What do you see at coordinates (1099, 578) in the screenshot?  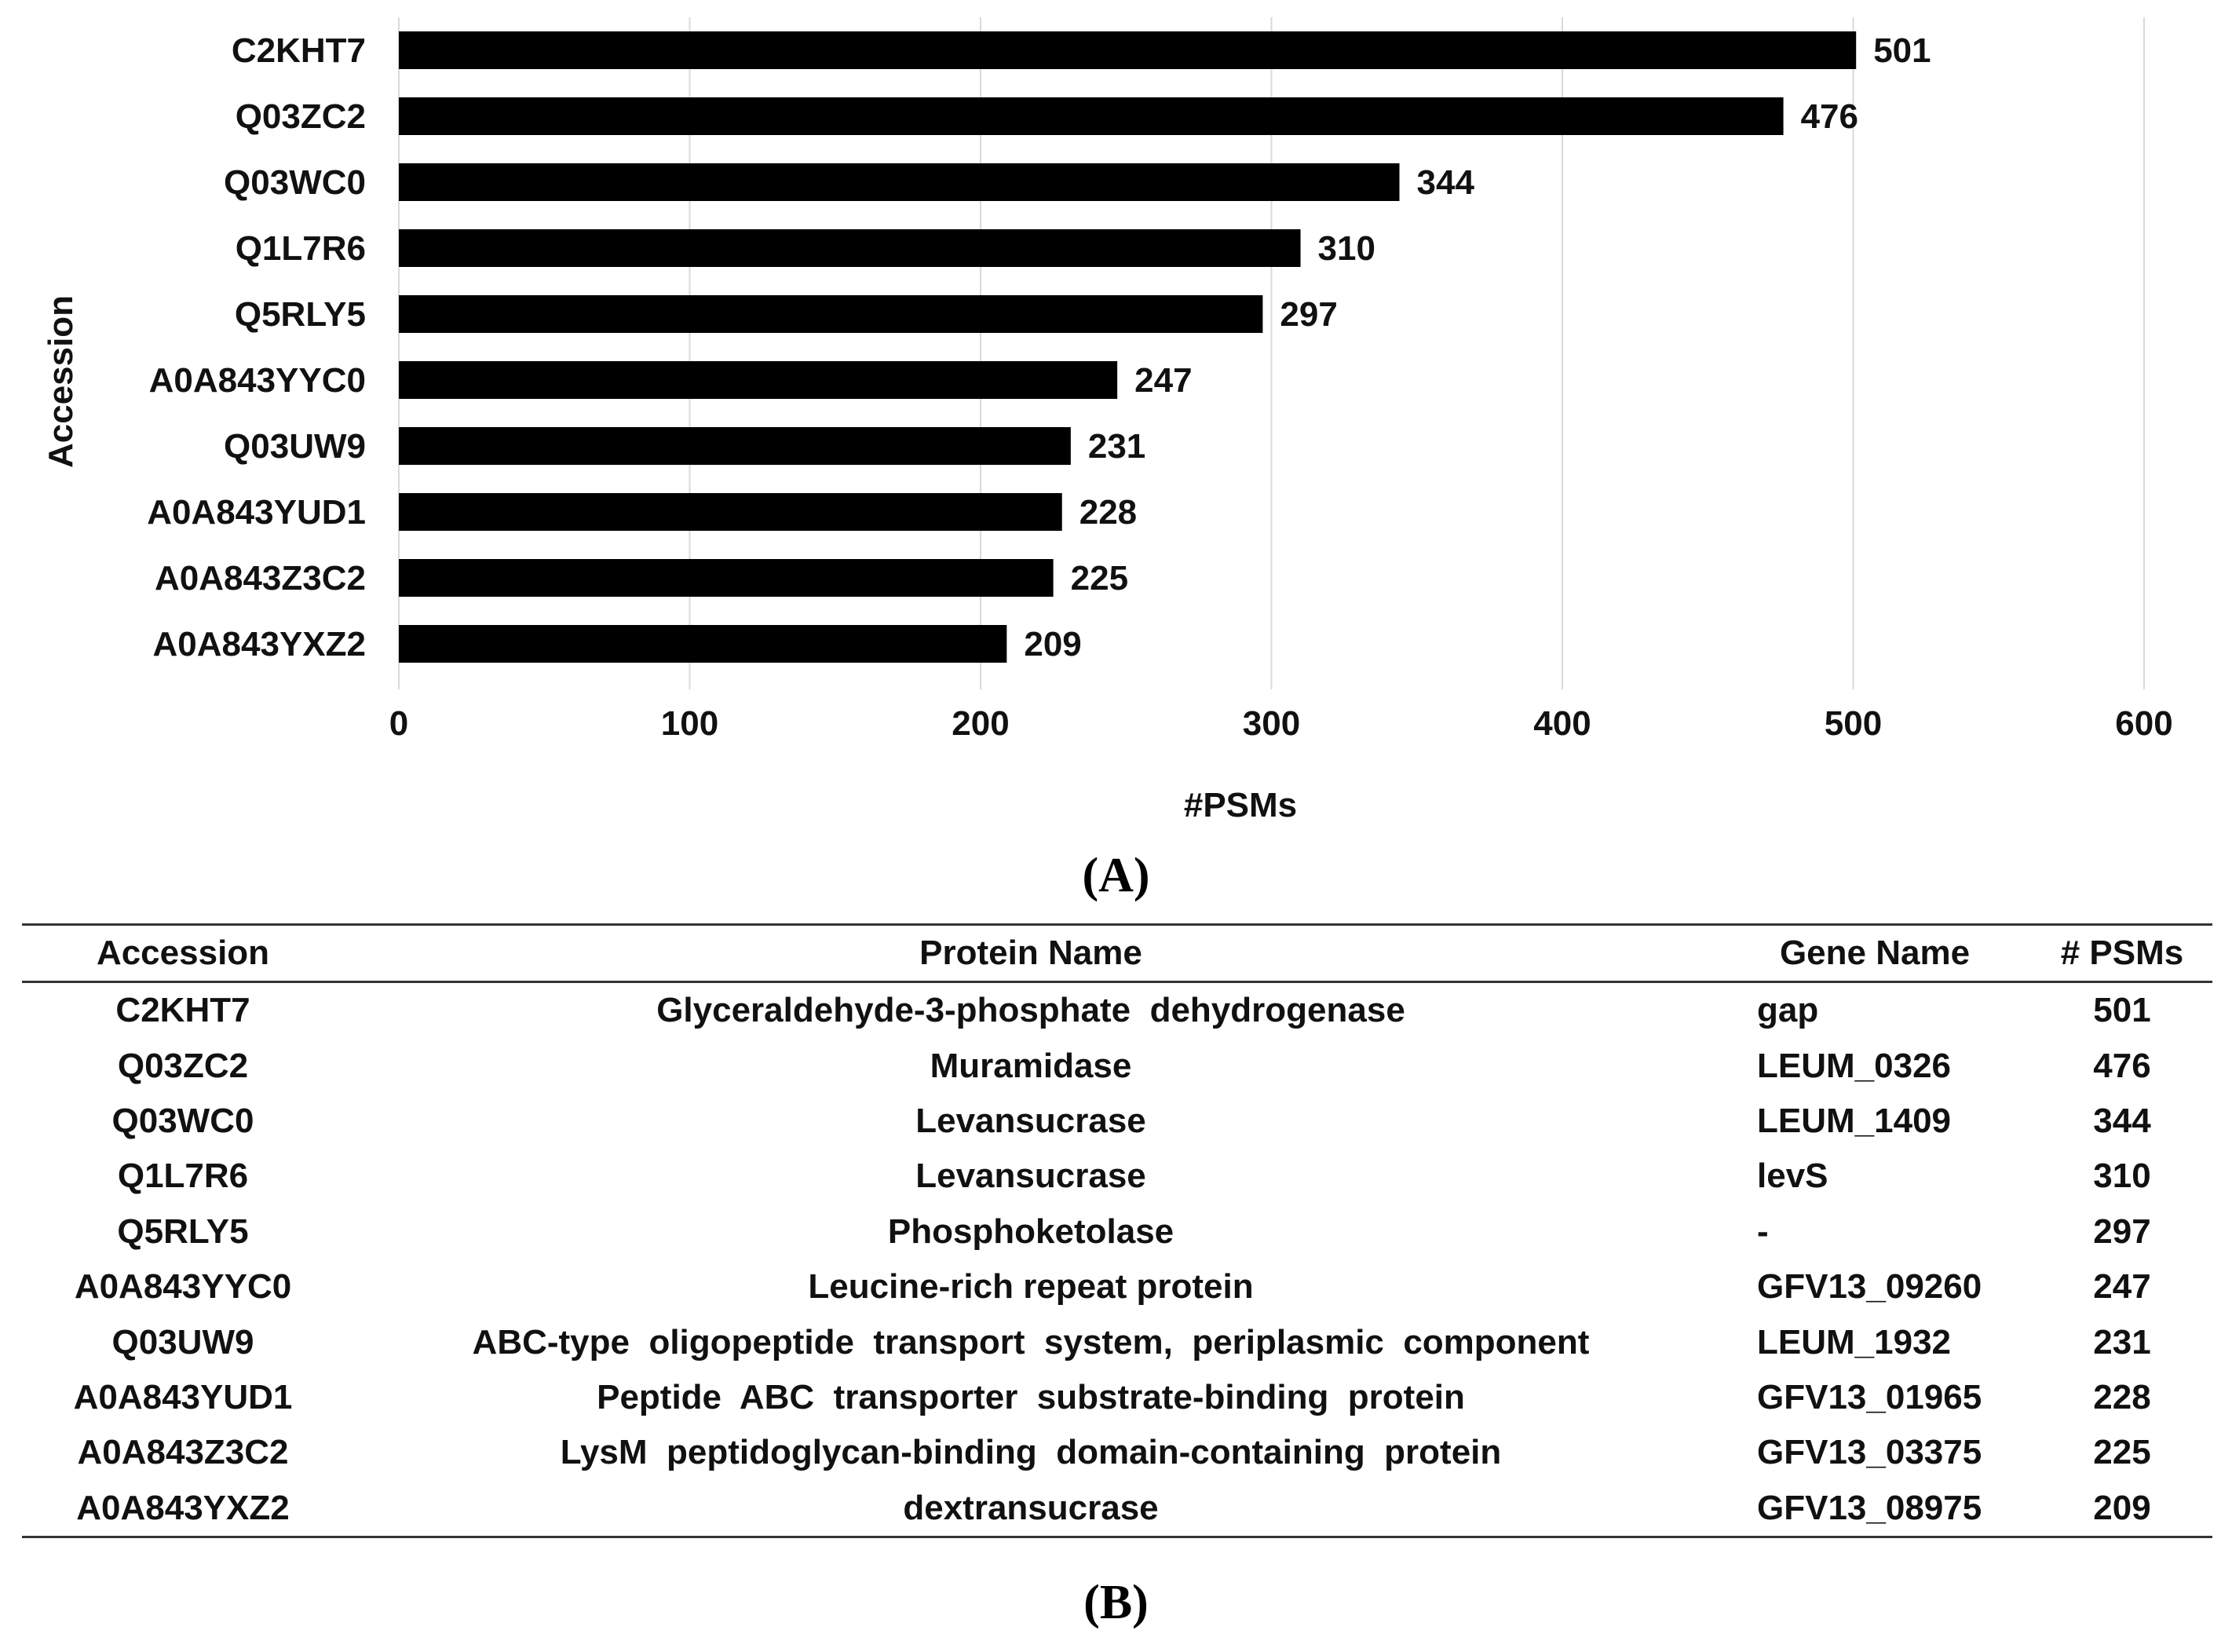 I see `data-label: 225` at bounding box center [1099, 578].